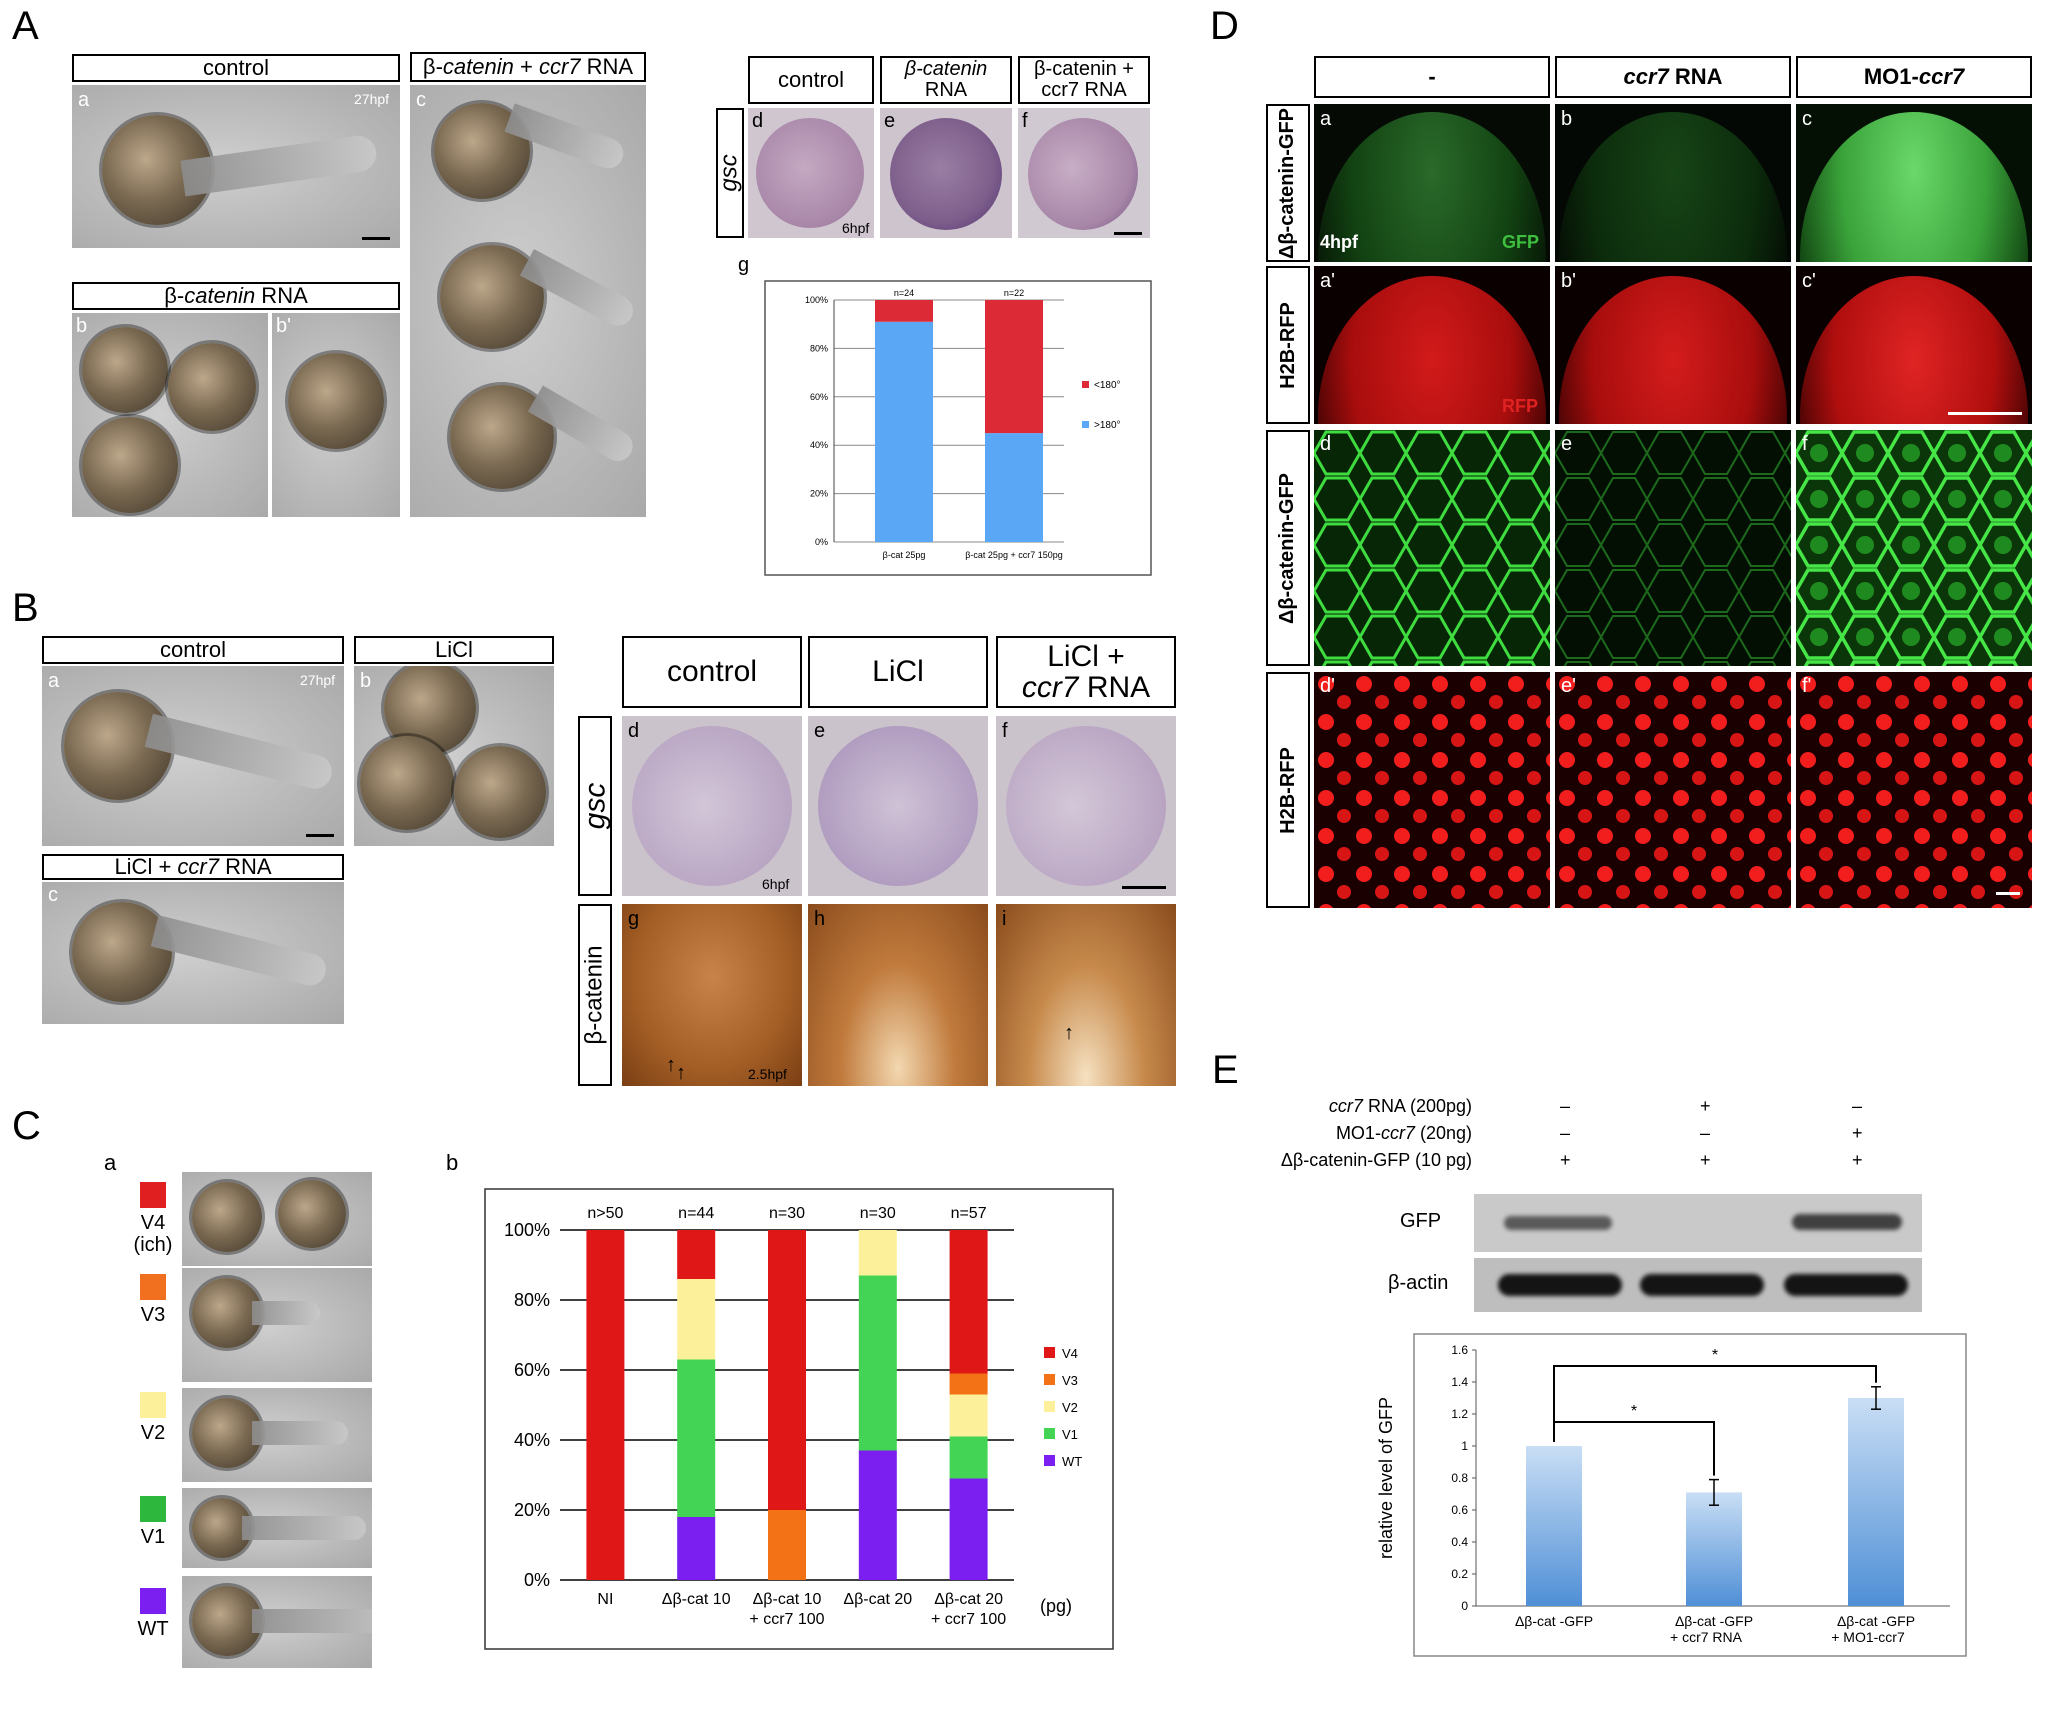 The height and width of the screenshot is (1721, 2049). Describe the element at coordinates (1069, 1033) in the screenshot. I see `arrow-icon: ↑` at that location.